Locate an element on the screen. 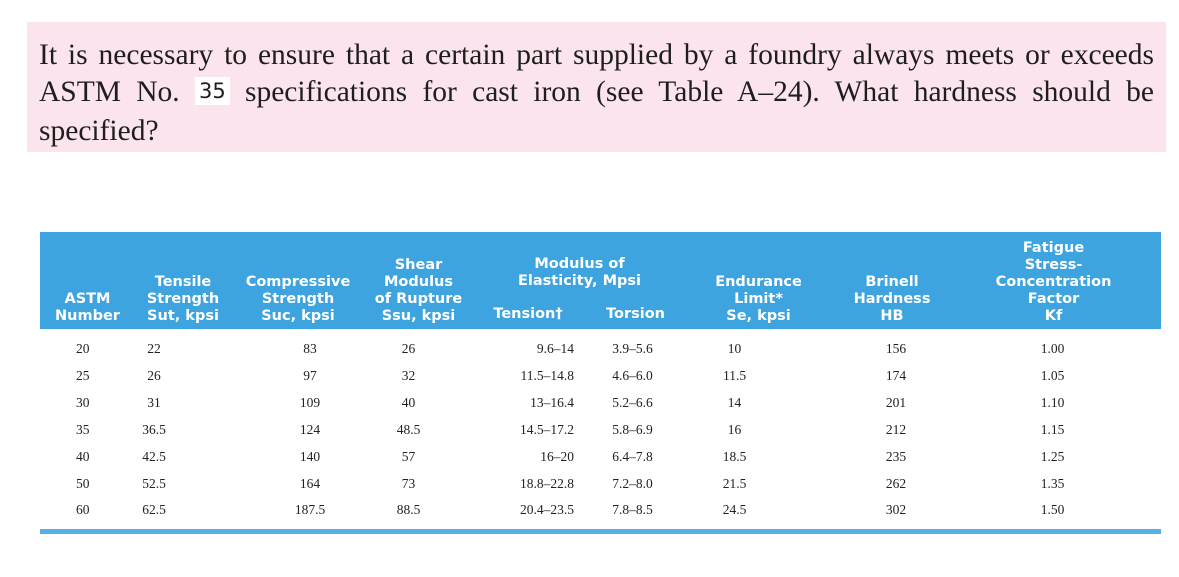 The height and width of the screenshot is (577, 1179). cell-torsion-modulus: 3.9–5.6 is located at coordinates (632, 348).